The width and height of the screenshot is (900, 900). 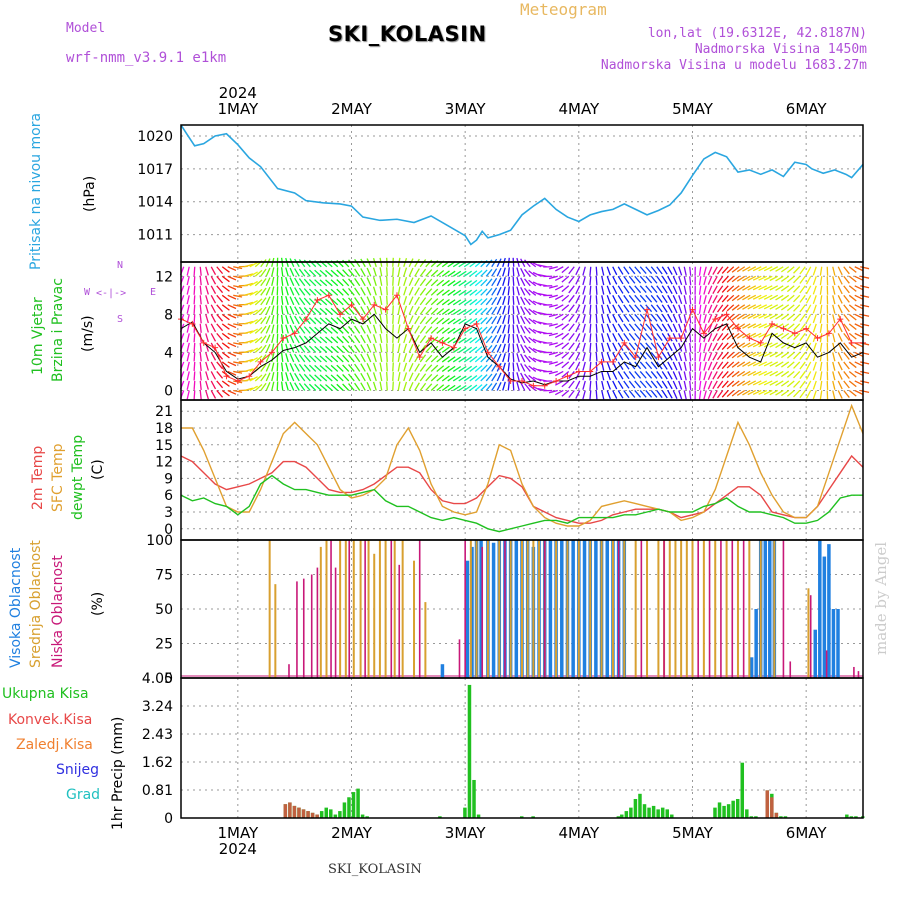 I want to click on wind-gust-marker, so click(x=658, y=357).